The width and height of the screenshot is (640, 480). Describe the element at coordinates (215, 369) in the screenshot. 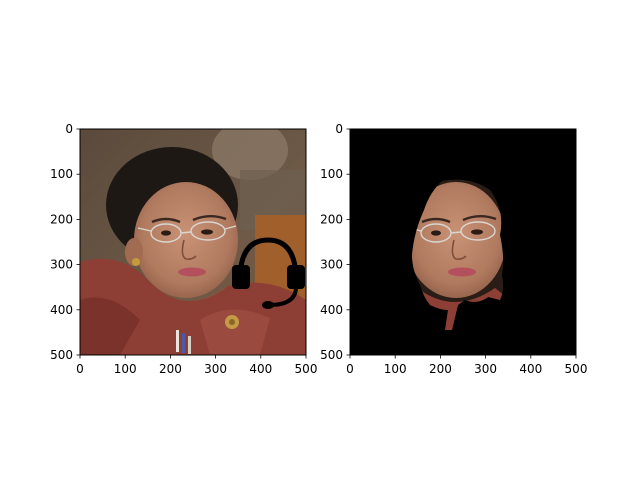

I see `left-x-tick-label: 300` at that location.